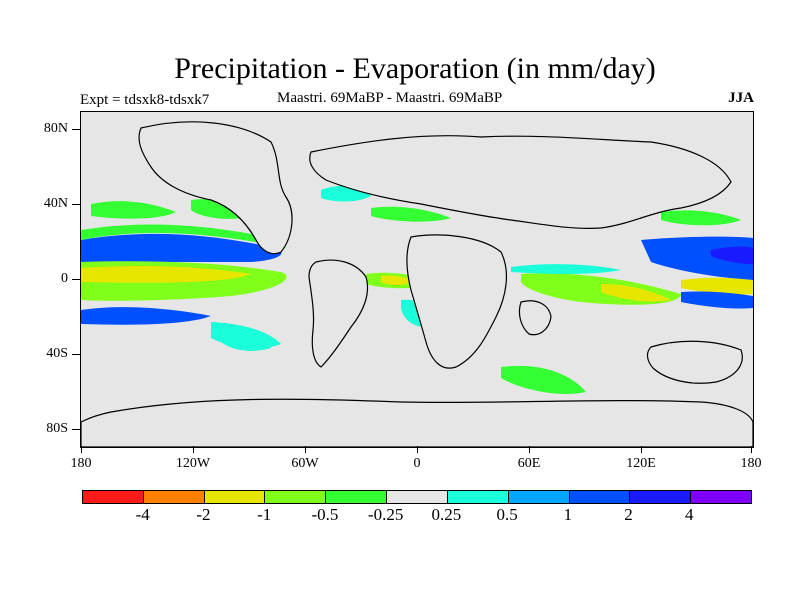 The height and width of the screenshot is (600, 800). Describe the element at coordinates (183, 236) in the screenshot. I see `pacific-wet-band-north-outer` at that location.